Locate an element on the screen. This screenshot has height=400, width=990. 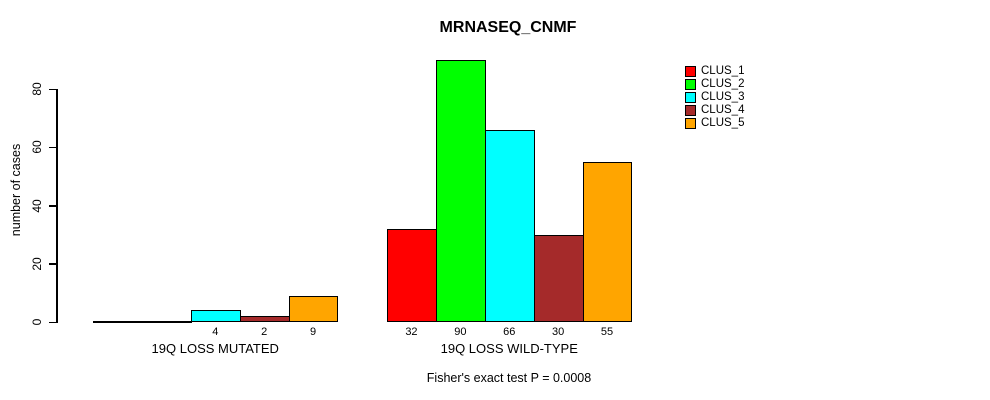
bar-value-label: 30 is located at coordinates (558, 332).